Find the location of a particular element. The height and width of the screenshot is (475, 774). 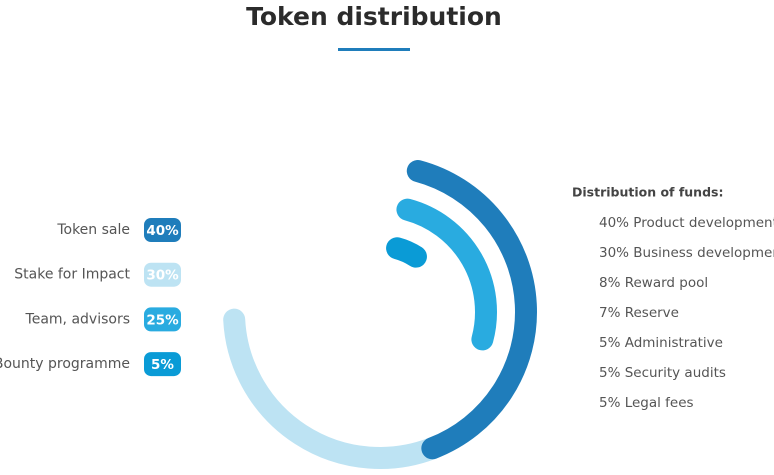

page-title: Token distribution is located at coordinates (374, 16).